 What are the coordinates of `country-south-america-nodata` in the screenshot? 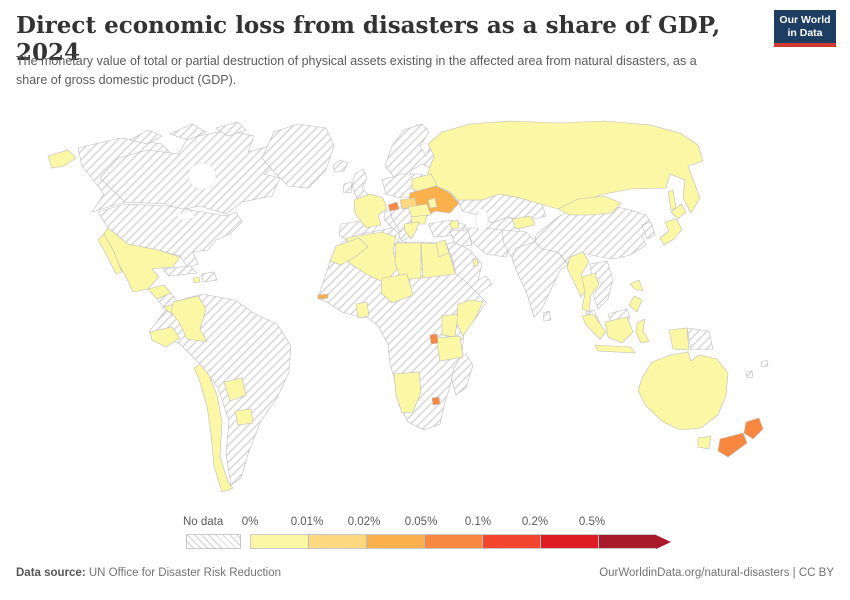 It's located at (220, 389).